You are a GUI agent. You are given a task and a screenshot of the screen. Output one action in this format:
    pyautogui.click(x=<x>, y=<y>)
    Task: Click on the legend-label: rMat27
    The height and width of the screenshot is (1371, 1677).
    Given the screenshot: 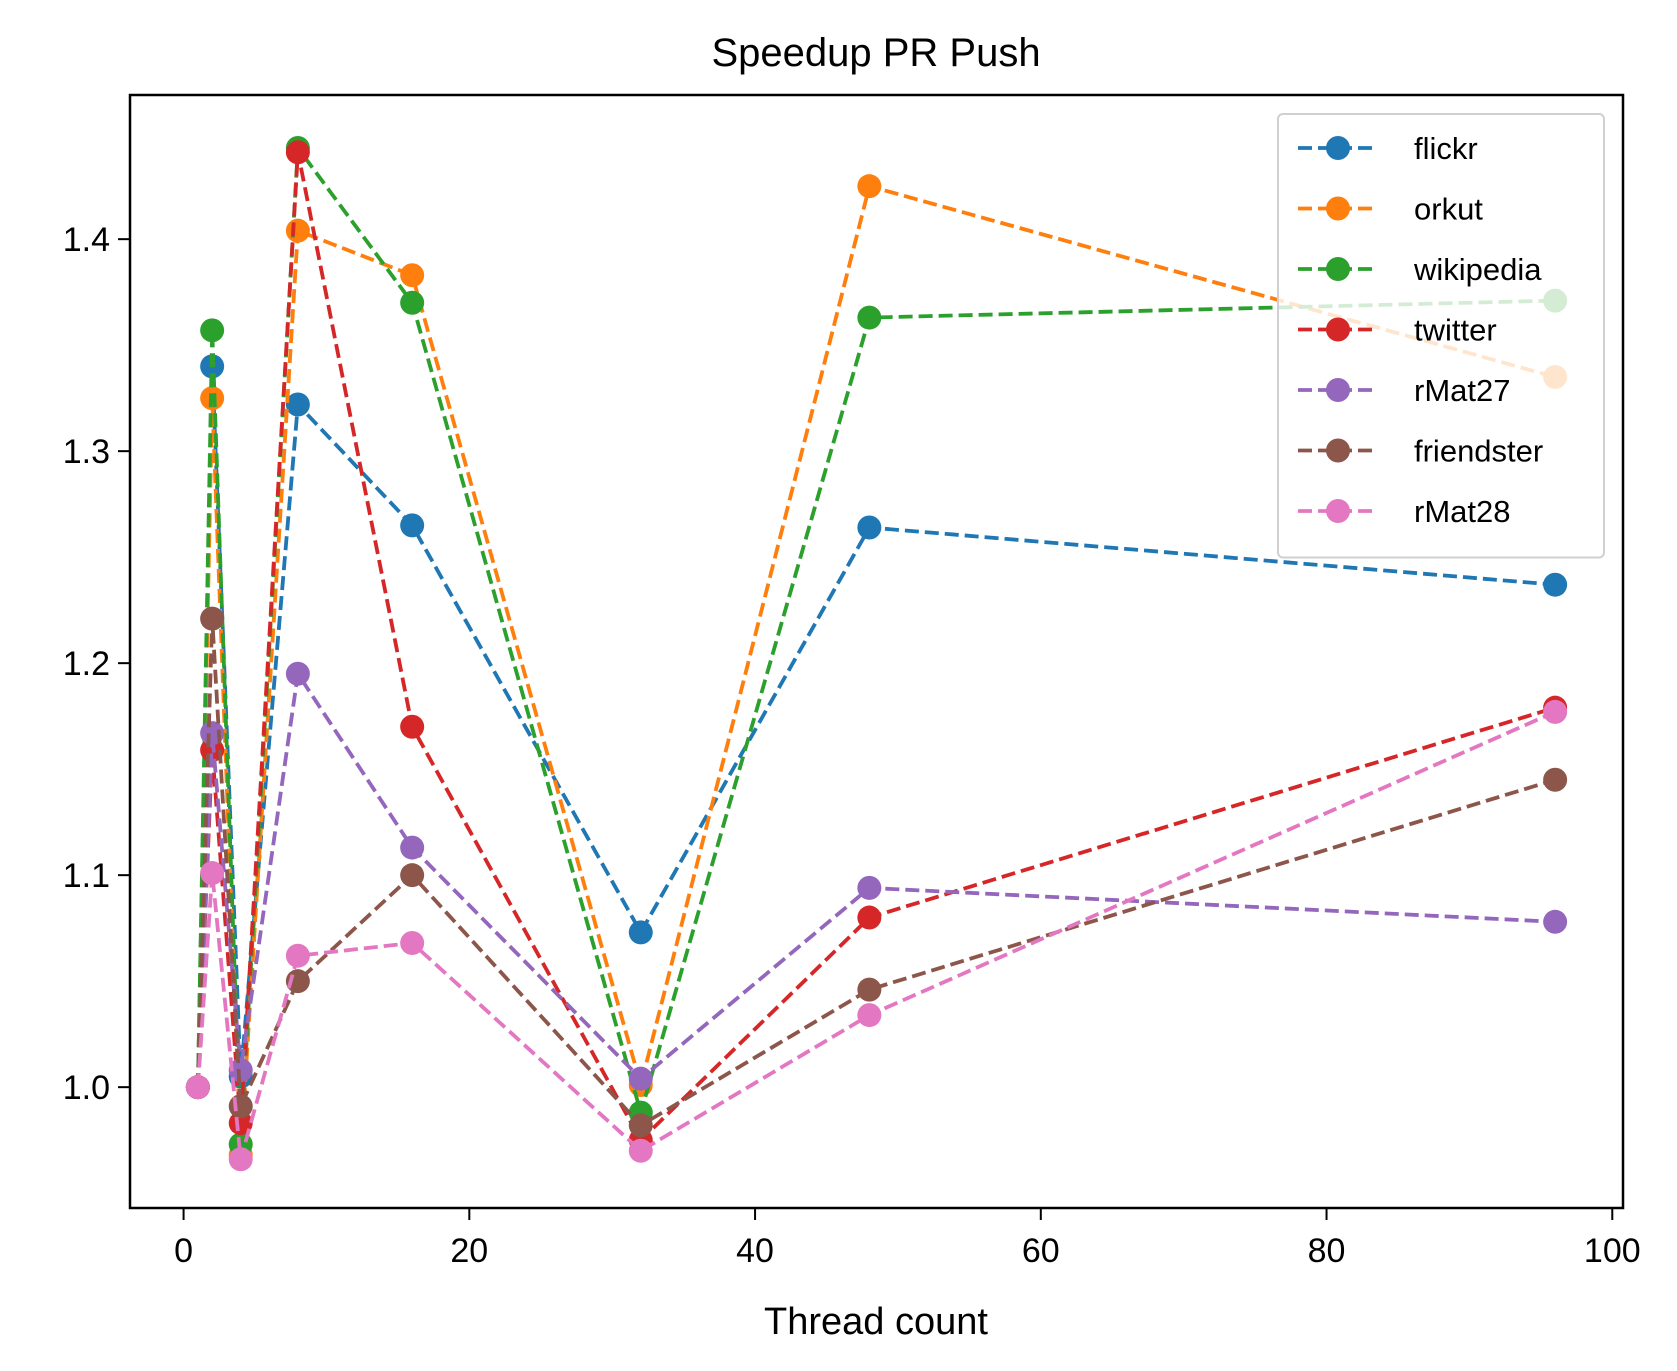 What is the action you would take?
    pyautogui.click(x=1462, y=390)
    